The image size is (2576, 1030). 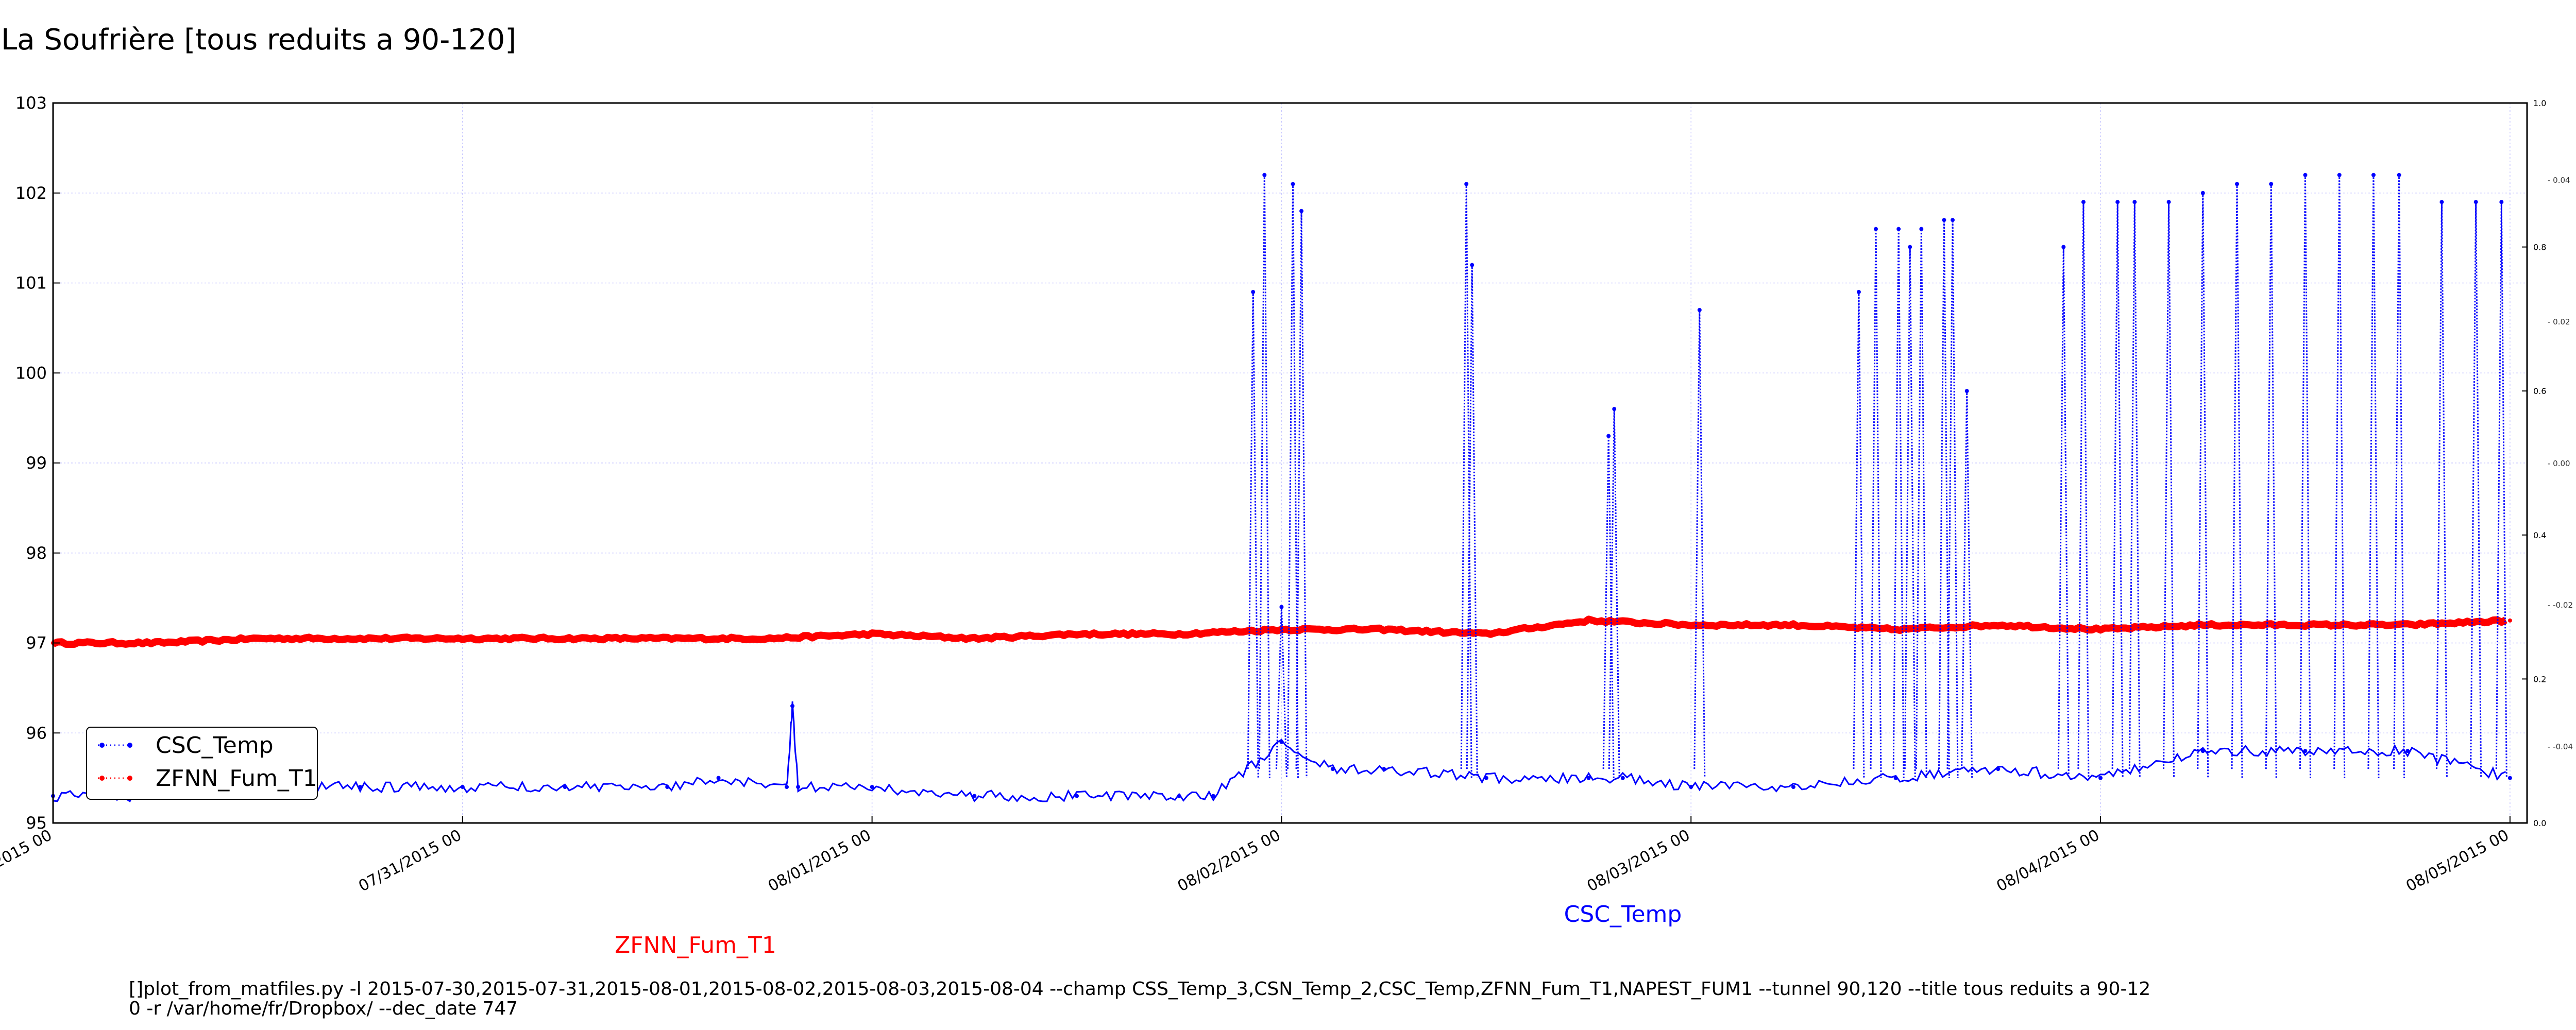 I want to click on legend-box, so click(x=202, y=763).